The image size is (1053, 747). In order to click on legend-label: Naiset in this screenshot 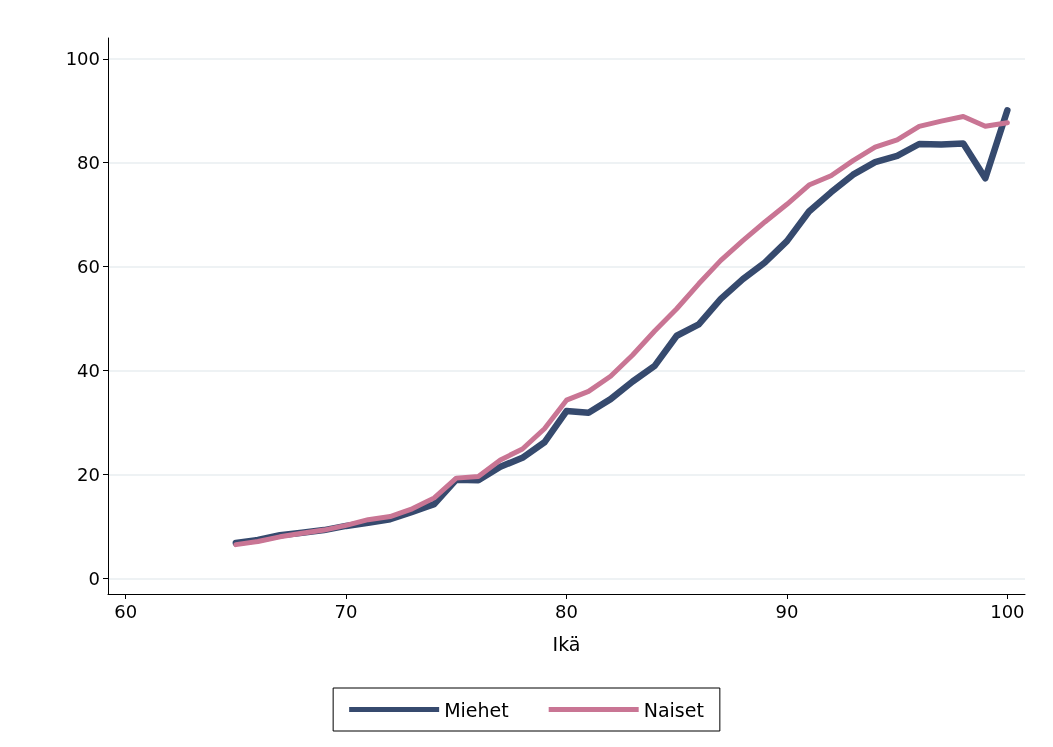, I will do `click(673, 709)`.